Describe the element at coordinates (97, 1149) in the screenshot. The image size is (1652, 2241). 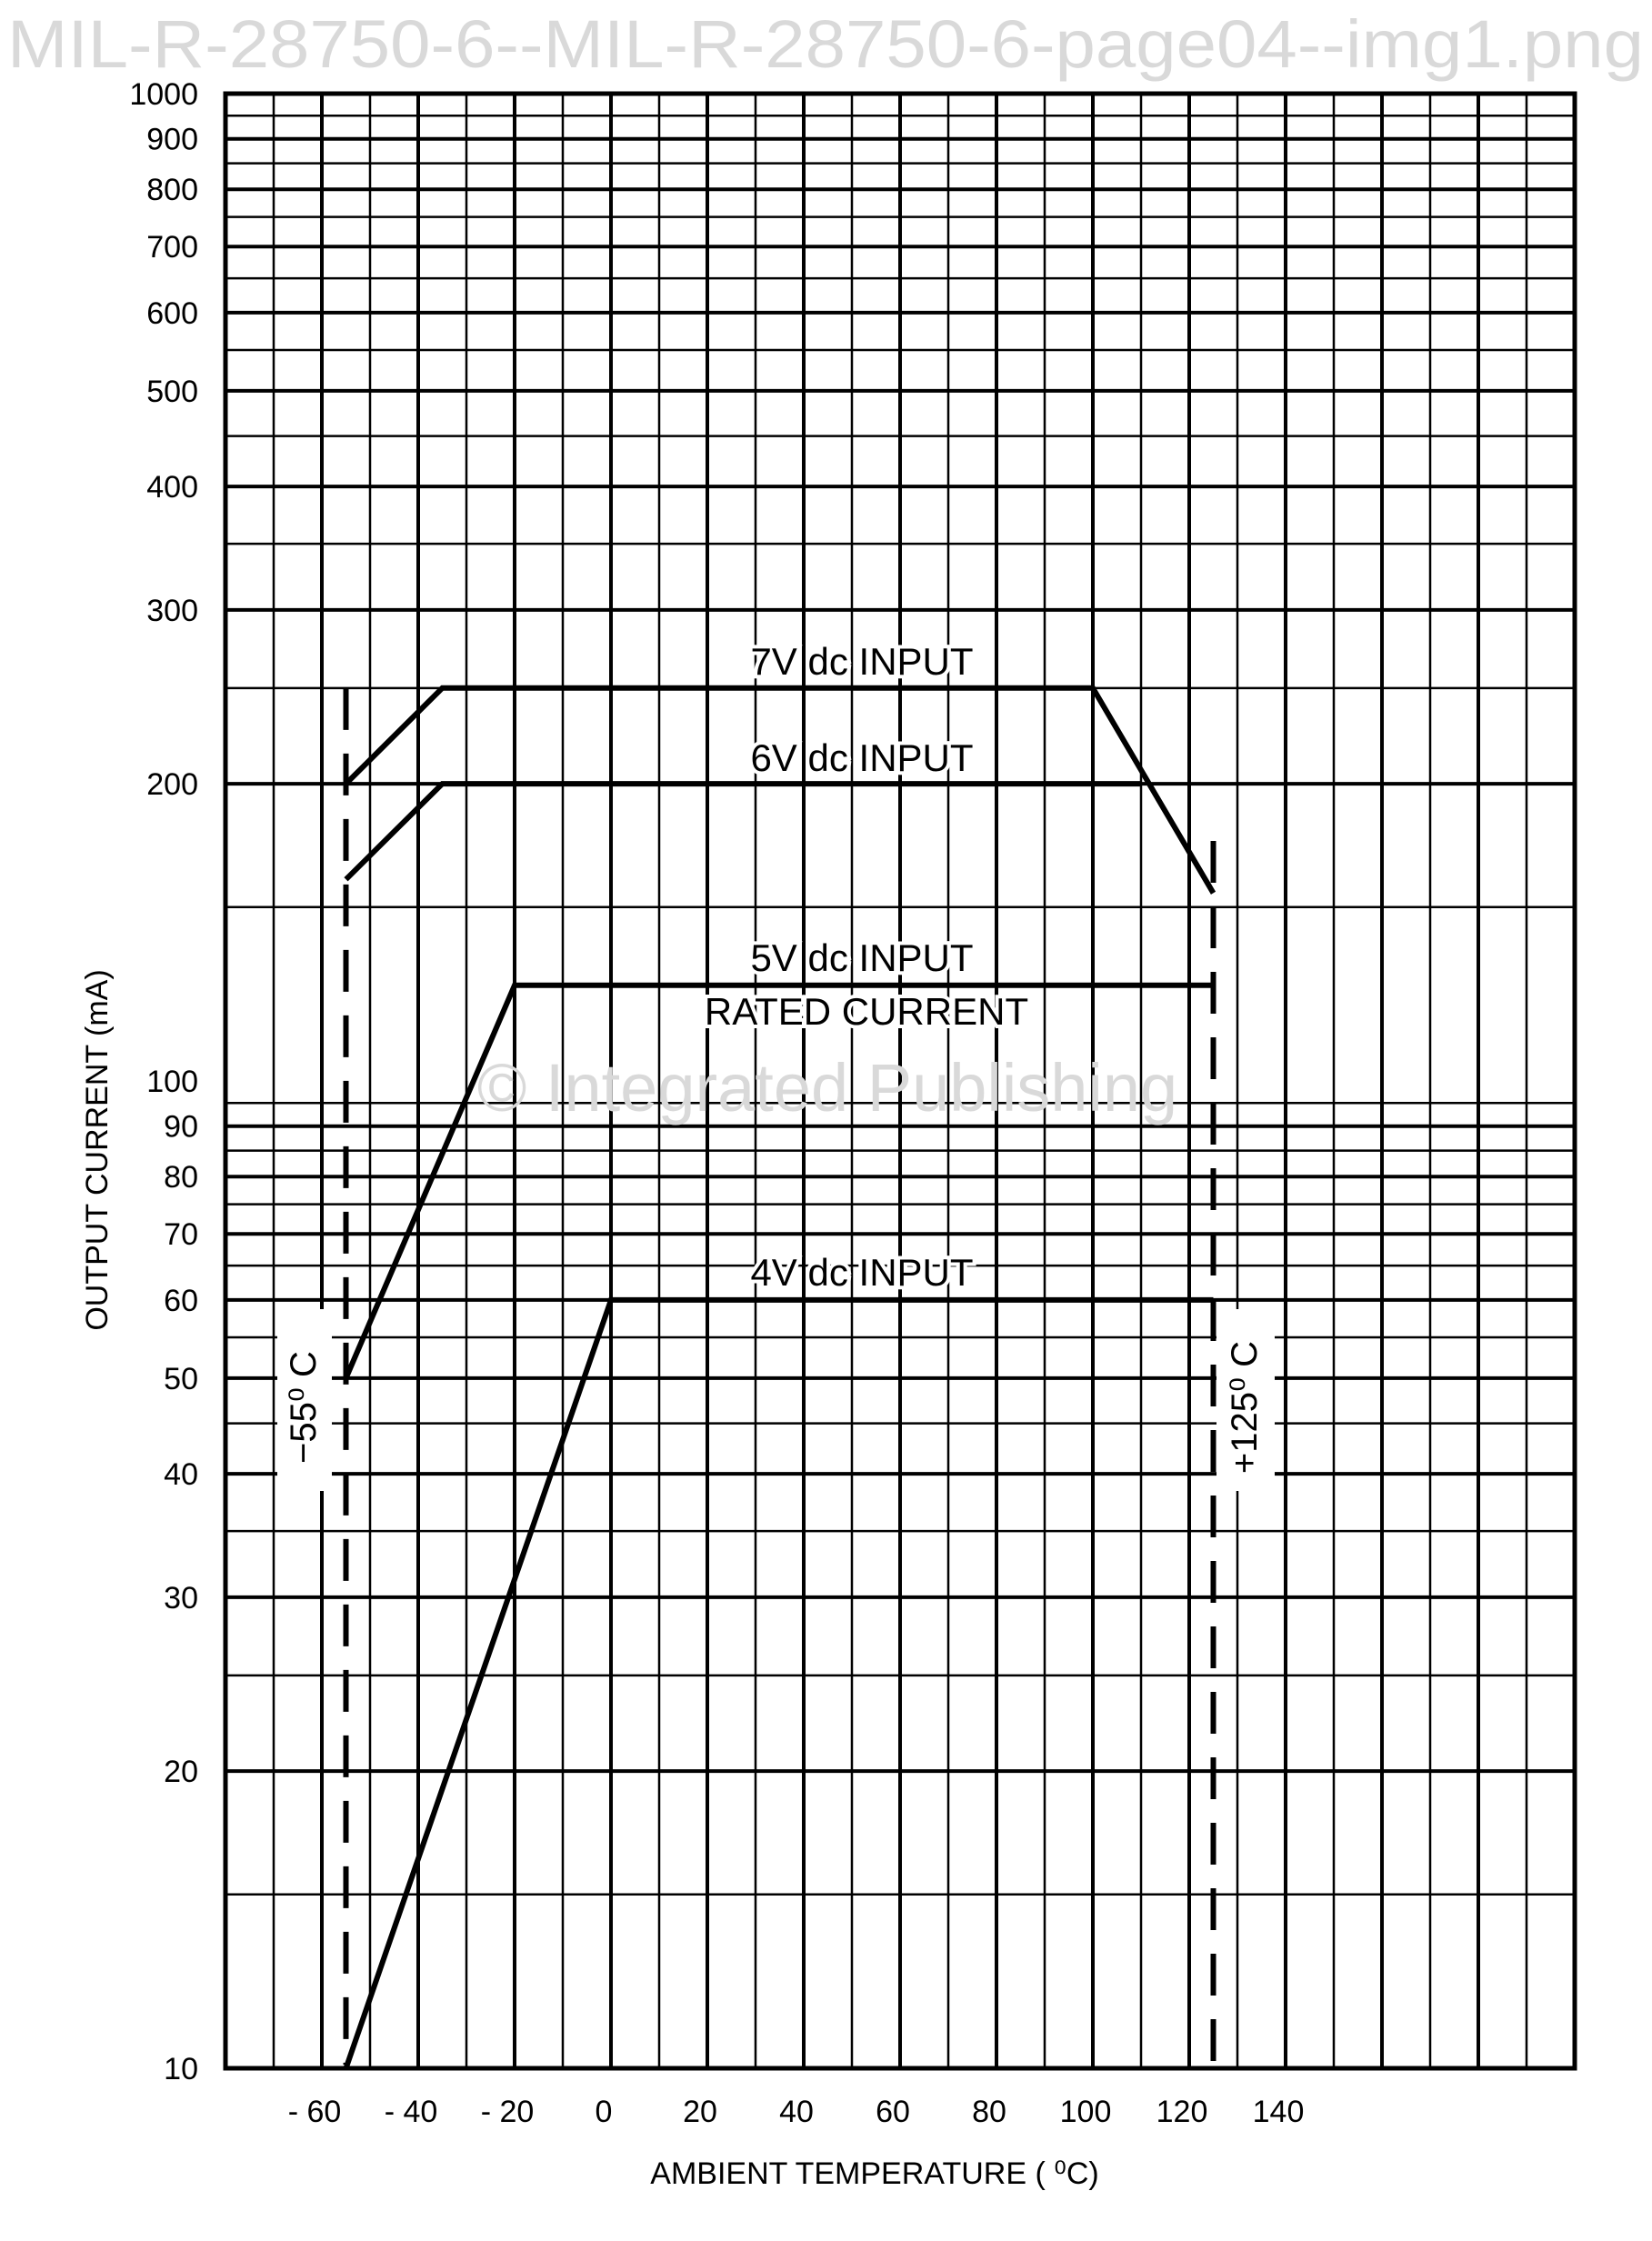
I see `y-axis-title: OUTPUT CURRENT (mA)` at that location.